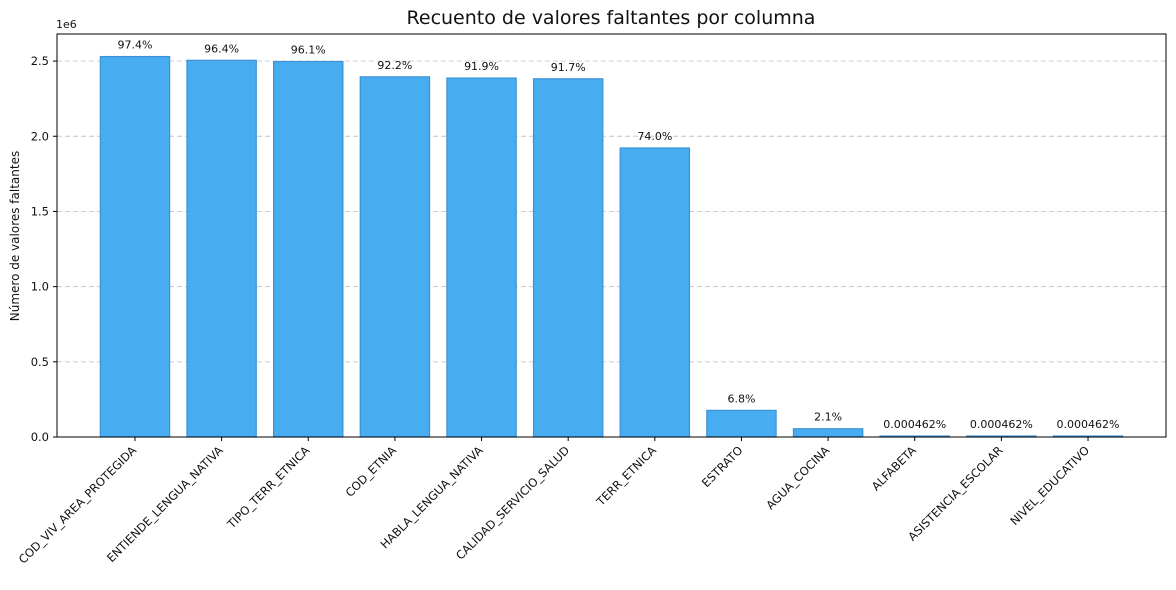 The width and height of the screenshot is (1176, 590). Describe the element at coordinates (15, 236) in the screenshot. I see `y-axis-label: Número de valores faltantes` at that location.